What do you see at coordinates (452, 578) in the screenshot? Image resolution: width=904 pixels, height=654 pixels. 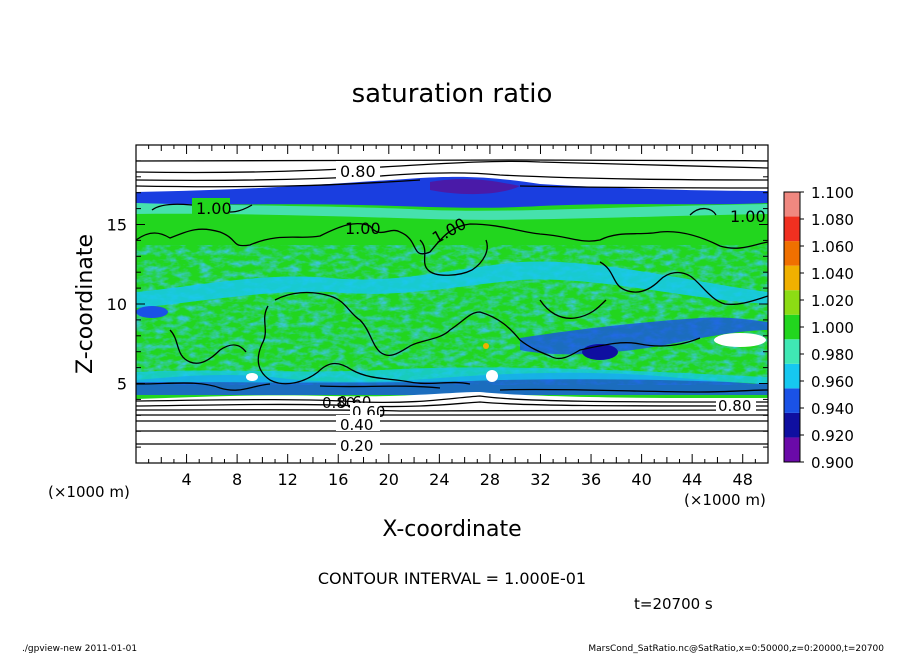 I see `contour-interval-text: CONTOUR INTERVAL = 1.000E-01` at bounding box center [452, 578].